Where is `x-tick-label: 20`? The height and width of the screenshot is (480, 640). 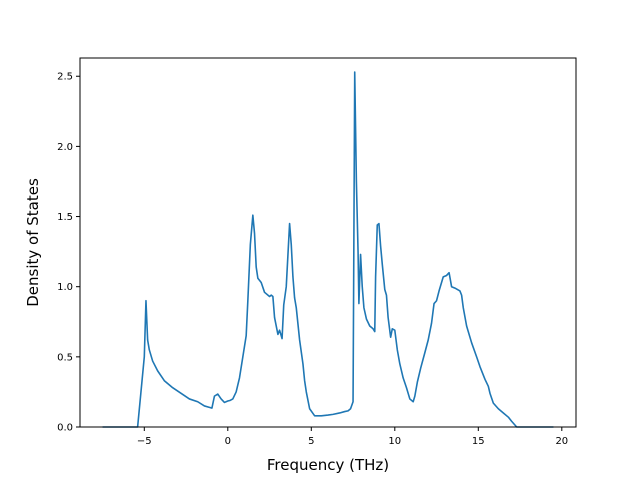
x-tick-label: 20 is located at coordinates (561, 441).